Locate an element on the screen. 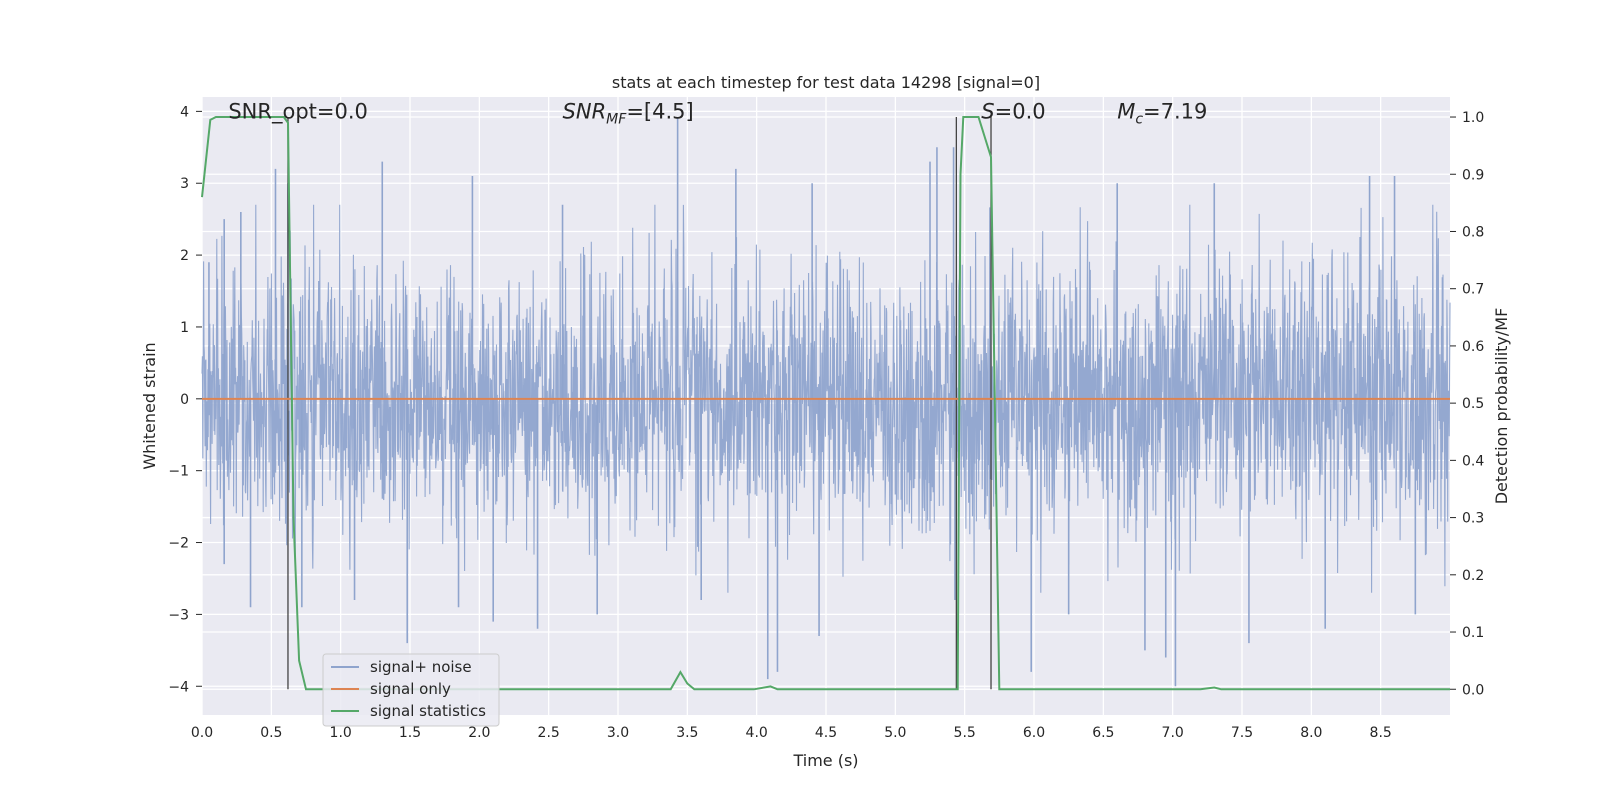  x-tick-label: 4.5 is located at coordinates (826, 733).